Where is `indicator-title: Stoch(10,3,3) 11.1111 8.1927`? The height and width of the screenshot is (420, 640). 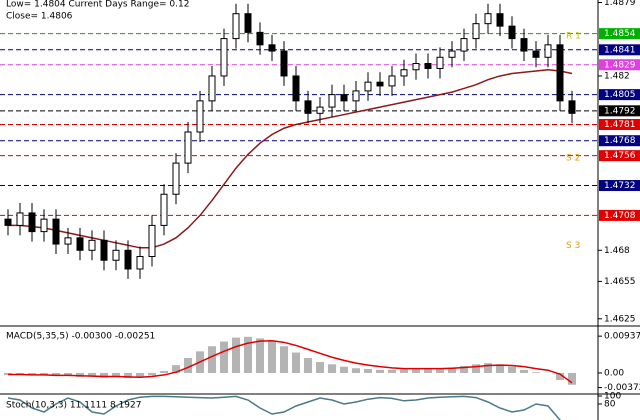 indicator-title: Stoch(10,3,3) 11.1111 8.1927 is located at coordinates (73, 406).